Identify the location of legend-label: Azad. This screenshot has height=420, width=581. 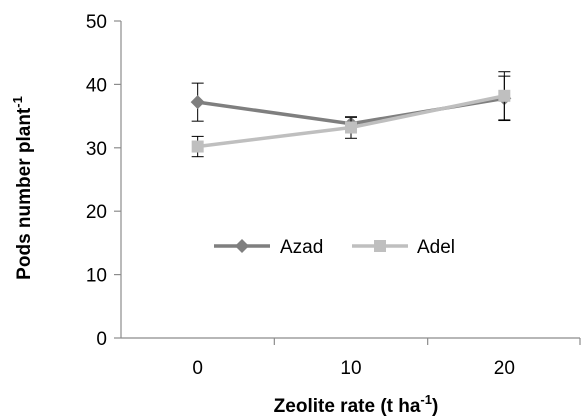
(301, 247).